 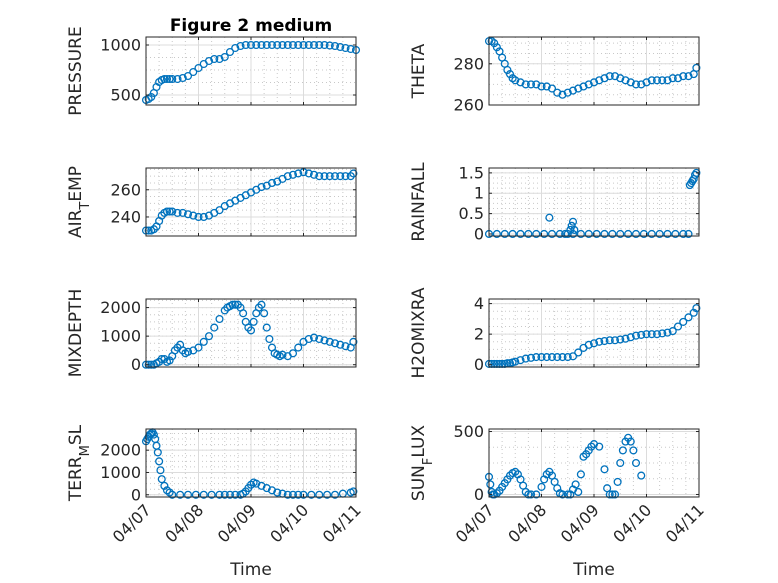 I want to click on y-tick-label: 500, so click(x=125, y=95).